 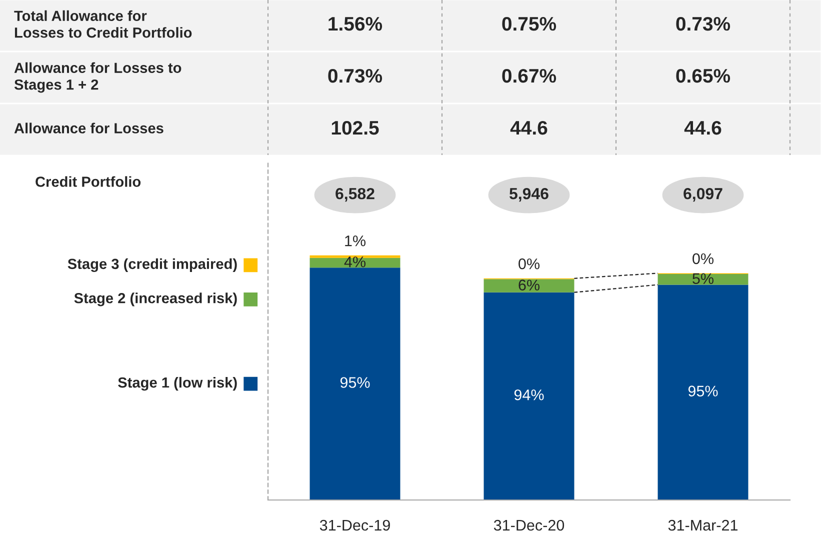 What do you see at coordinates (152, 265) in the screenshot?
I see `legend-label: Stage 3 (credit impaired)` at bounding box center [152, 265].